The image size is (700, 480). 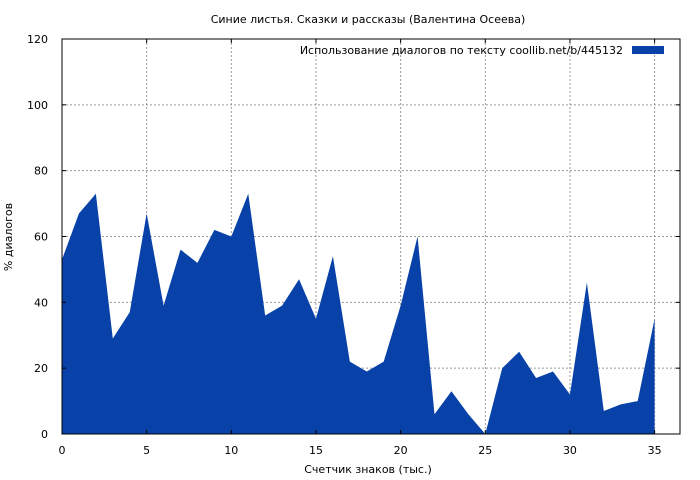 What do you see at coordinates (37, 105) in the screenshot?
I see `y-tick-label: 100` at bounding box center [37, 105].